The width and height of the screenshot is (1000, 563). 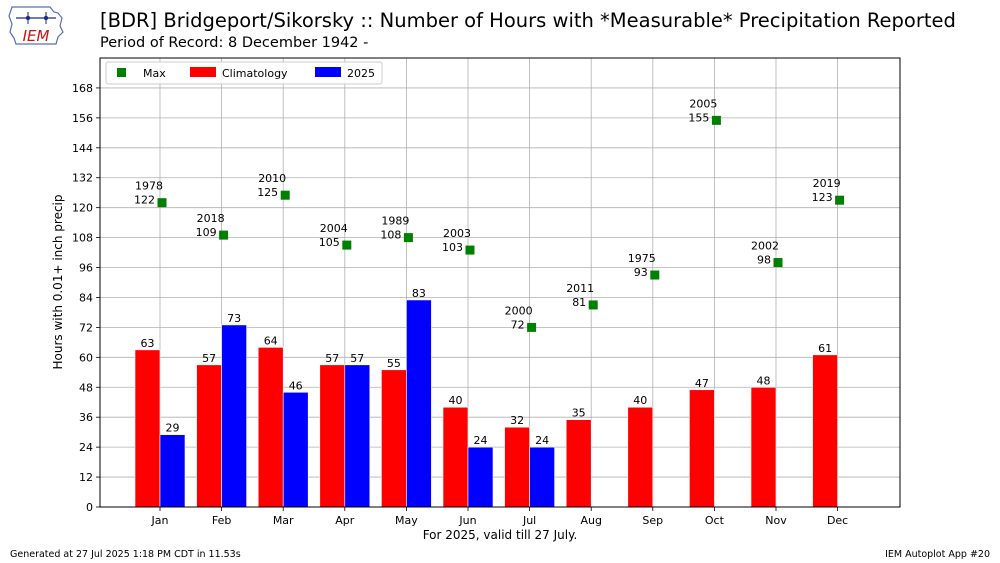 I want to click on legend-current-label: 2025, so click(x=361, y=73).